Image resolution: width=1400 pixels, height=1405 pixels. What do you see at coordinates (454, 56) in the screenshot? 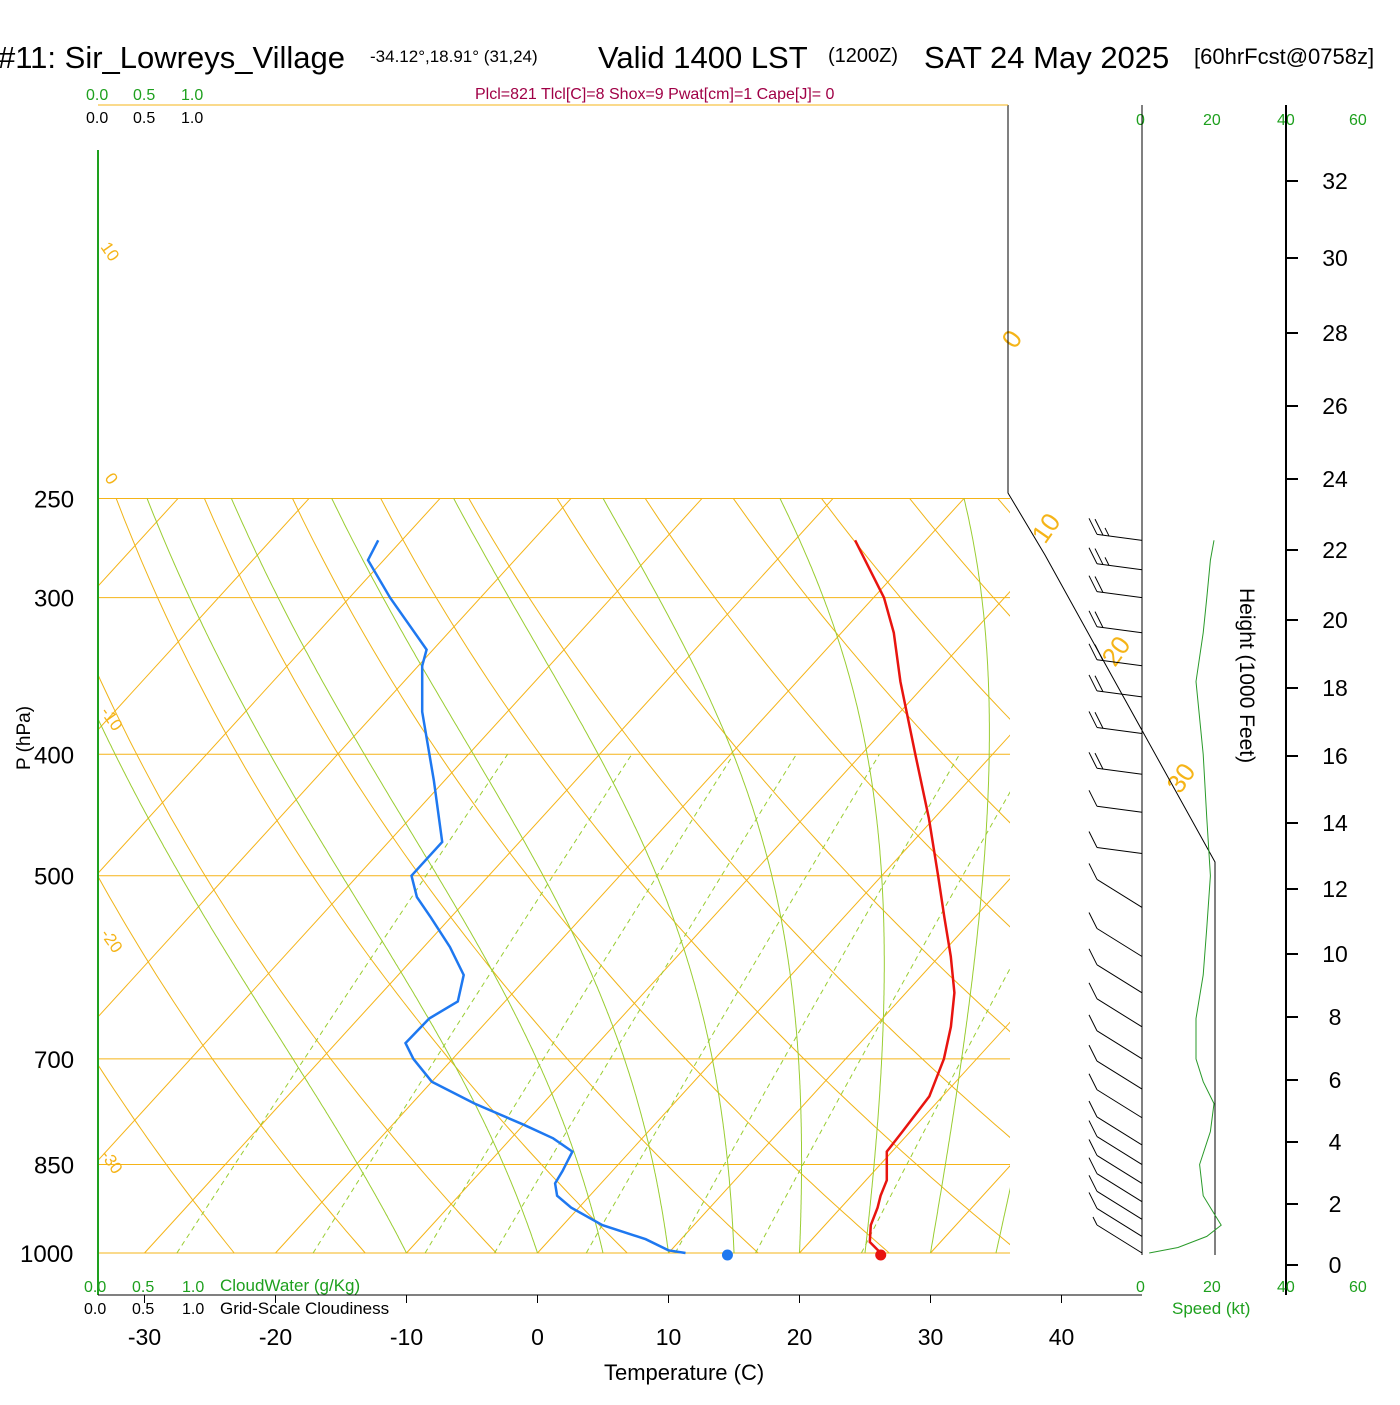
I see `station-coords: -34.12°,18.91° (31,24)` at bounding box center [454, 56].